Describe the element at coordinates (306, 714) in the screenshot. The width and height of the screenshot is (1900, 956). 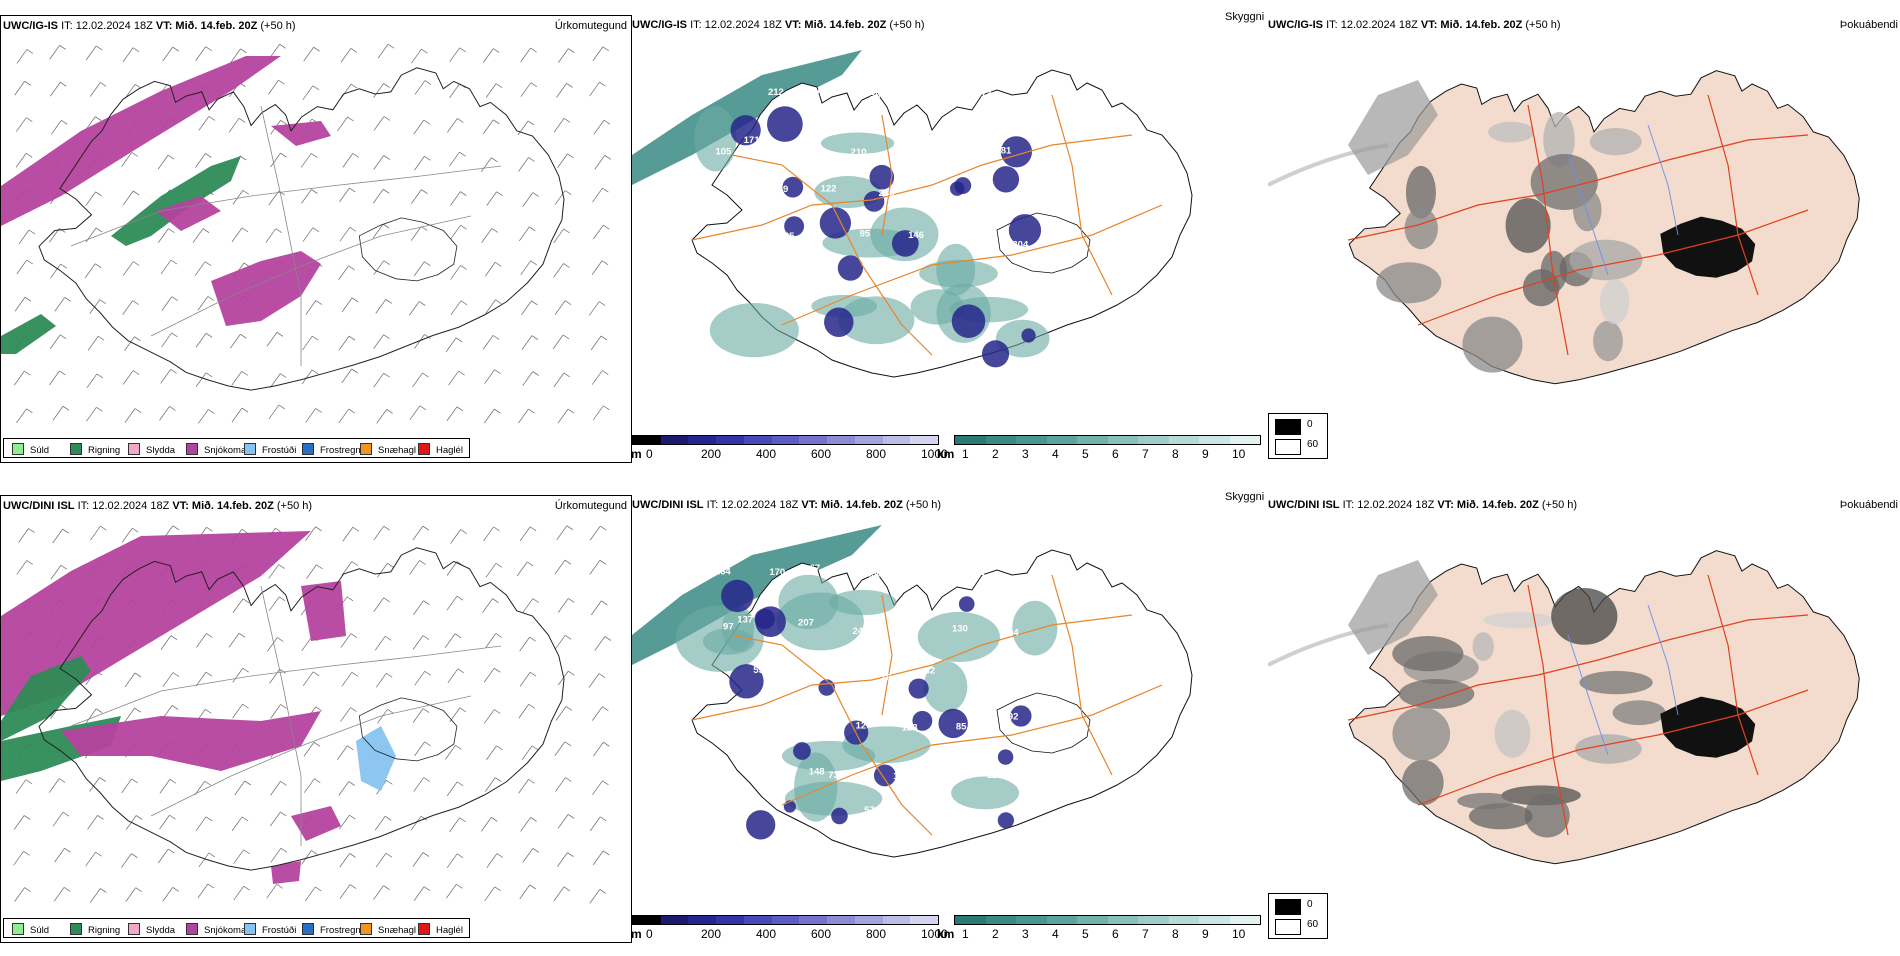
I see `precip-map` at that location.